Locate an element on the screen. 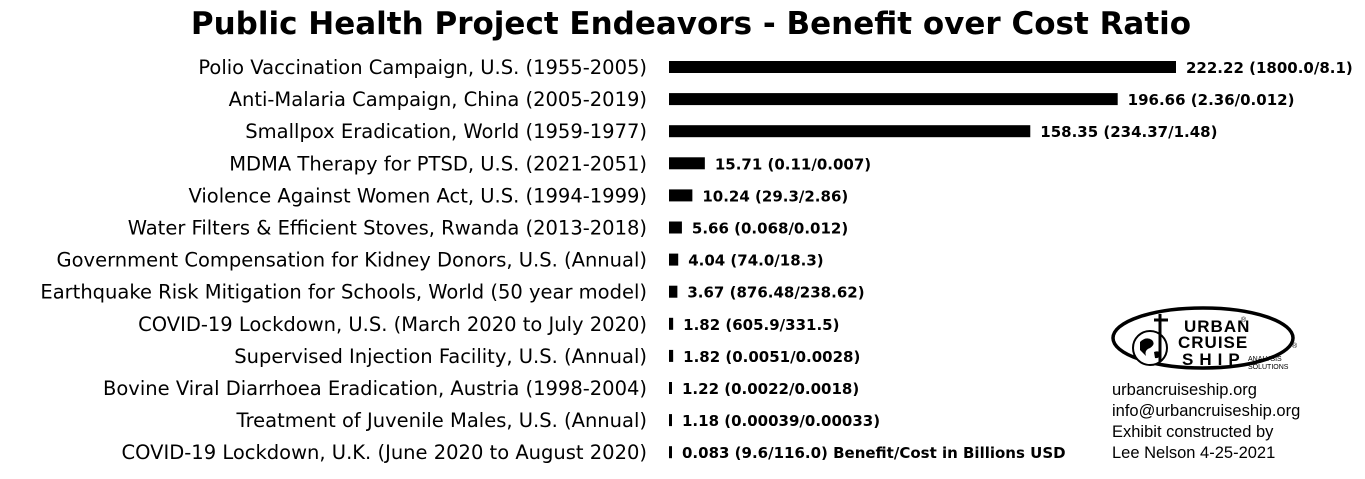  value-label: 4.04 (74.0/18.3) is located at coordinates (755, 261).